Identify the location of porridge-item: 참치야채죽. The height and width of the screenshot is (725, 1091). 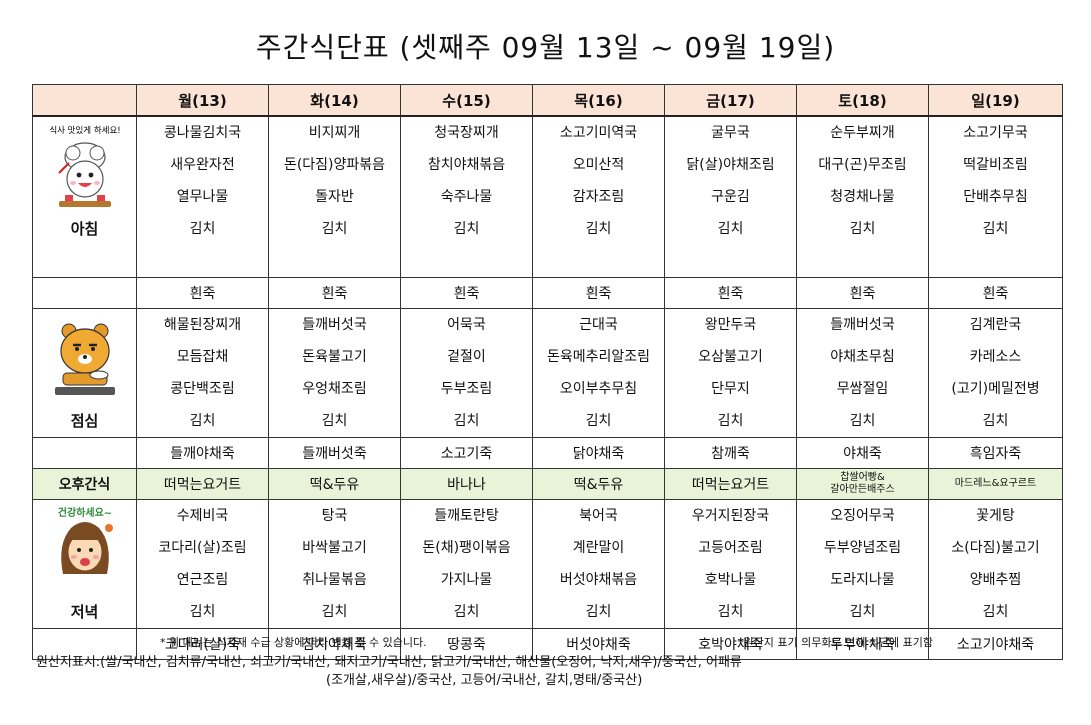
(334, 644).